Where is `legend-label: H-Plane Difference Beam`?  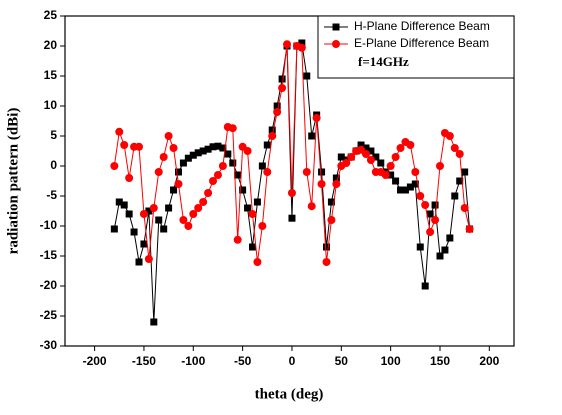 legend-label: H-Plane Difference Beam is located at coordinates (422, 26).